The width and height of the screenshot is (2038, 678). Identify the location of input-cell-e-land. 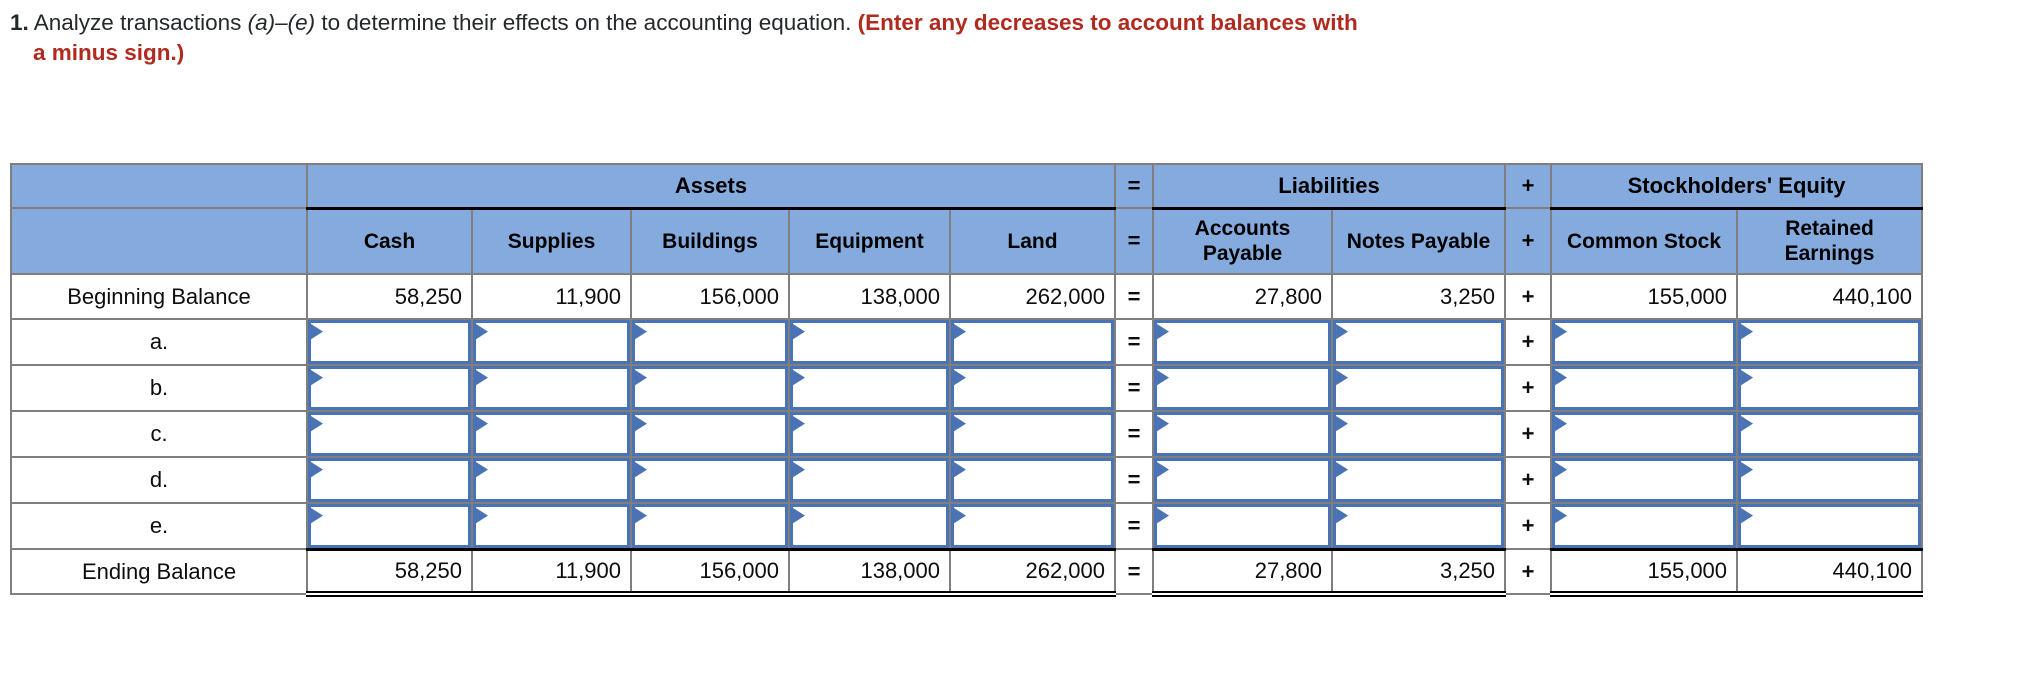
(1032, 526).